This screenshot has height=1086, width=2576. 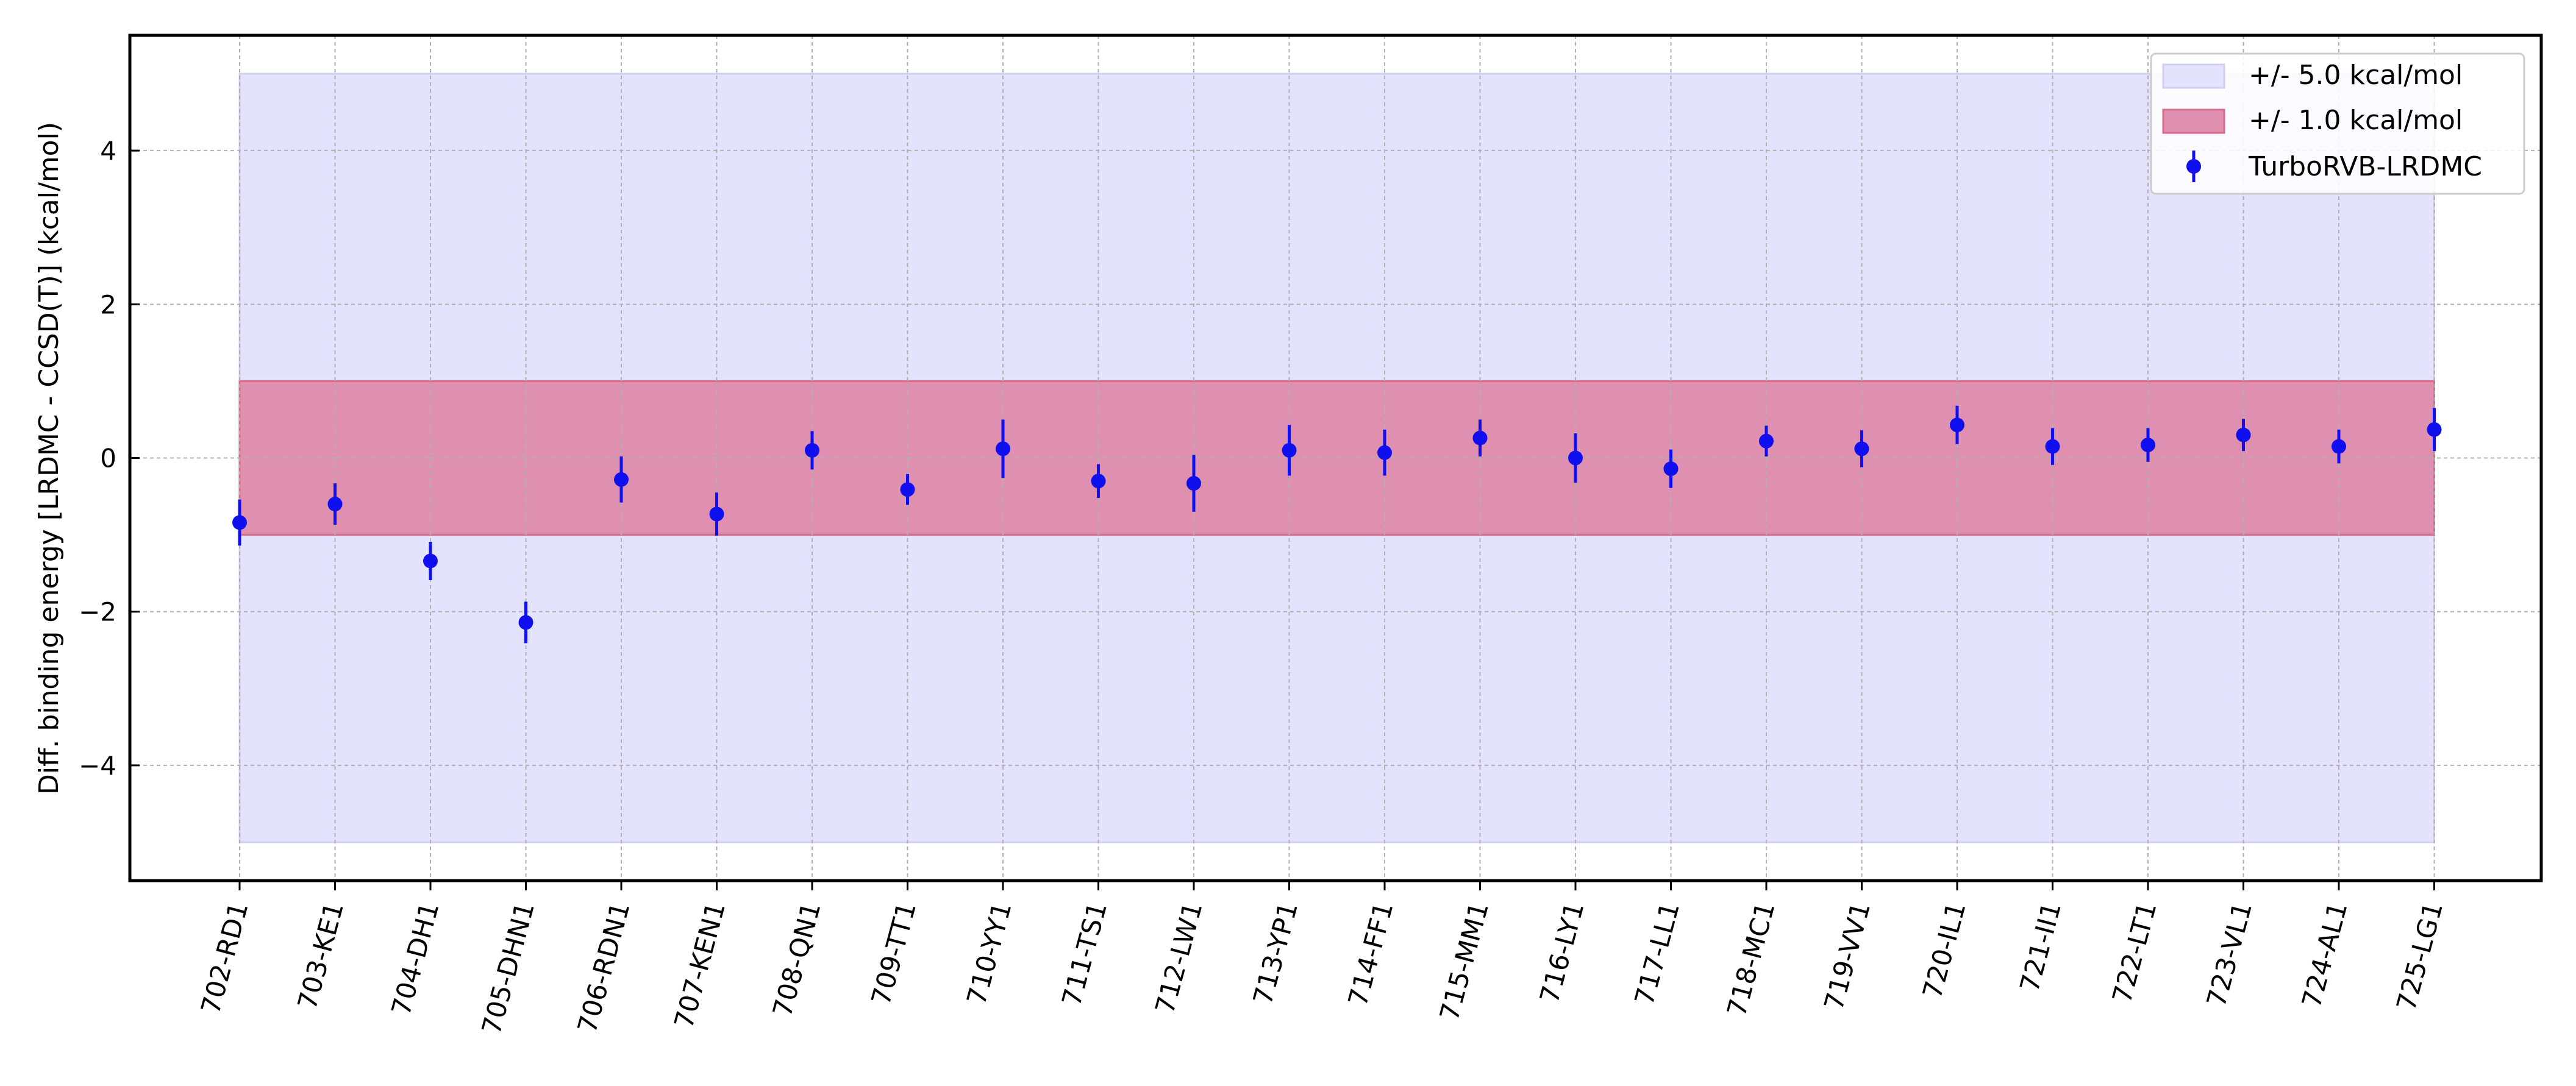 I want to click on x-tick-label: 714-FF1, so click(x=1371, y=954).